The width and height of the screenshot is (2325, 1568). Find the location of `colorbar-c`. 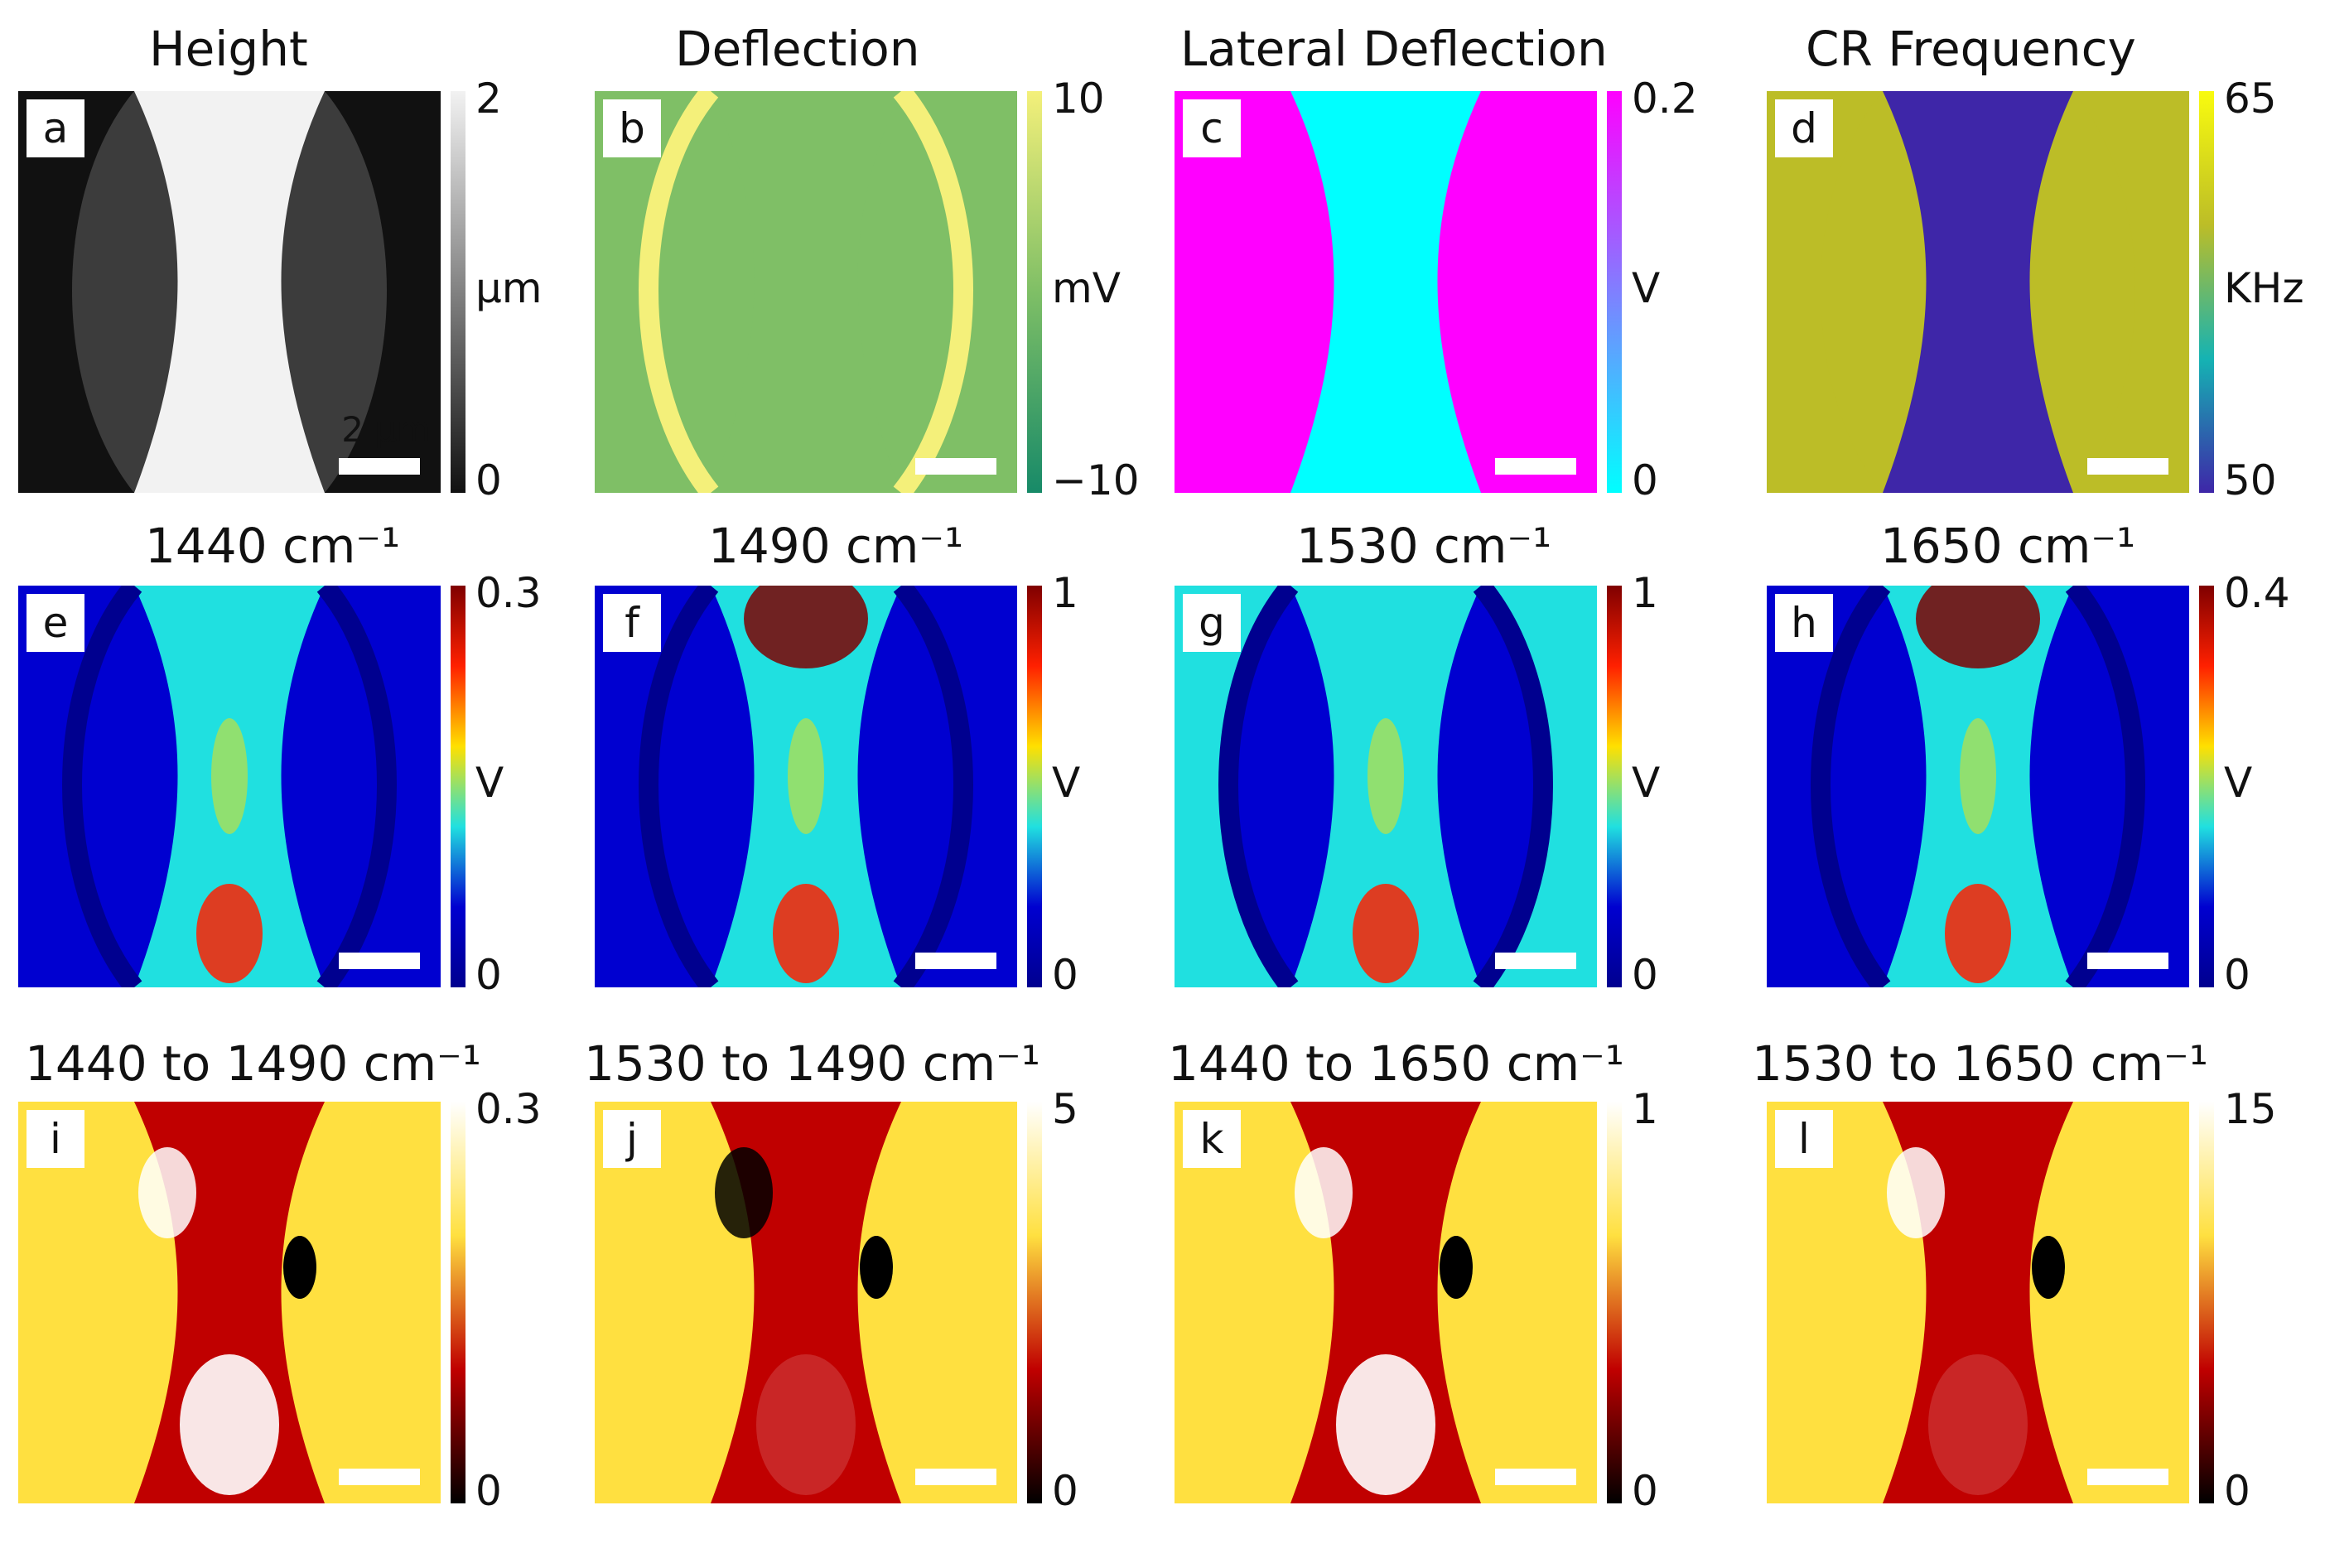

colorbar-c is located at coordinates (1614, 292).